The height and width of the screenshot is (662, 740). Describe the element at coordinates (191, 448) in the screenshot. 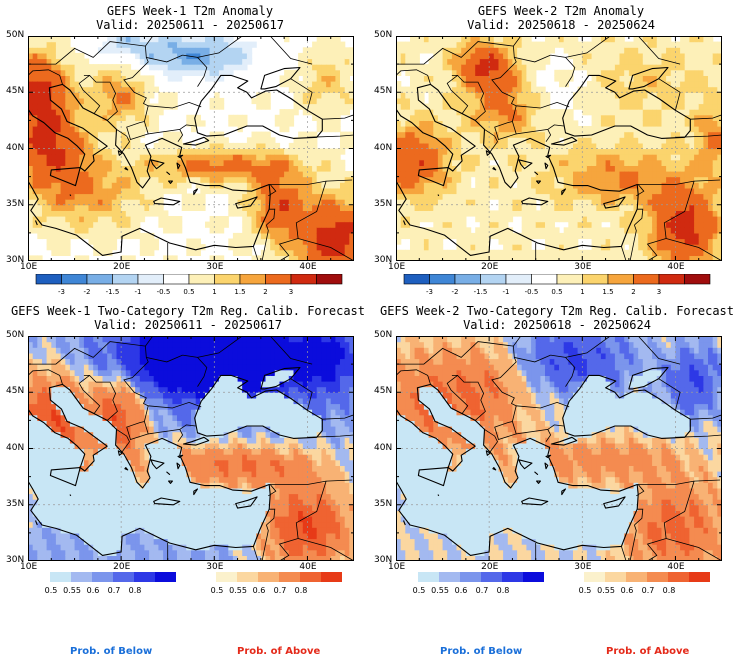

I see `week1-probability-map` at that location.